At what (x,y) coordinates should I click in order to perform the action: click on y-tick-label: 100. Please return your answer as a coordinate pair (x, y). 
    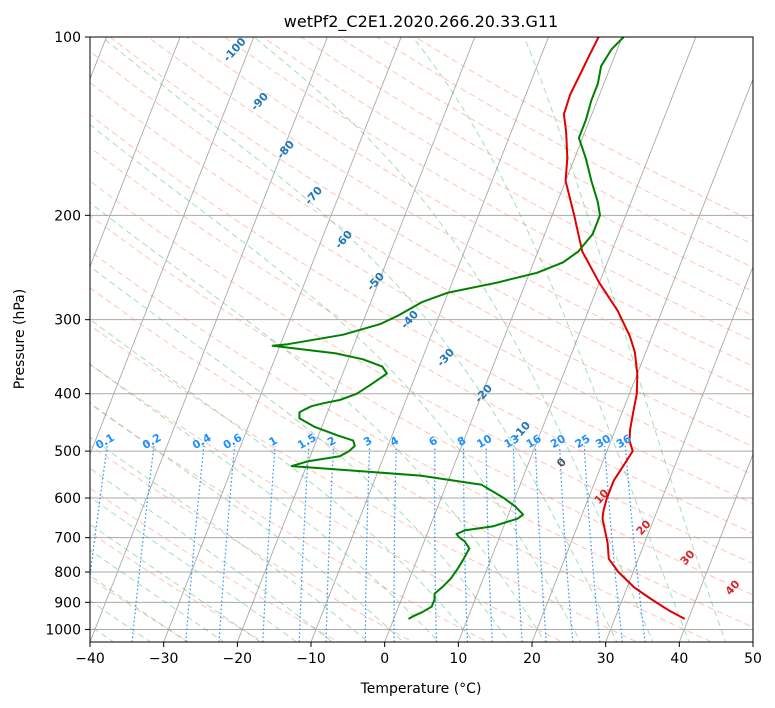
    Looking at the image, I should click on (67, 38).